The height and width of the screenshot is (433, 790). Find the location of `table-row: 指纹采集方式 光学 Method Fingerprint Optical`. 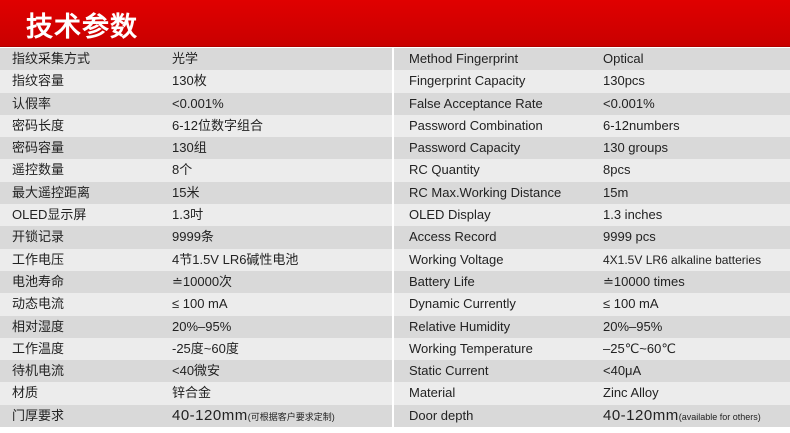

table-row: 指纹采集方式 光学 Method Fingerprint Optical is located at coordinates (395, 59).